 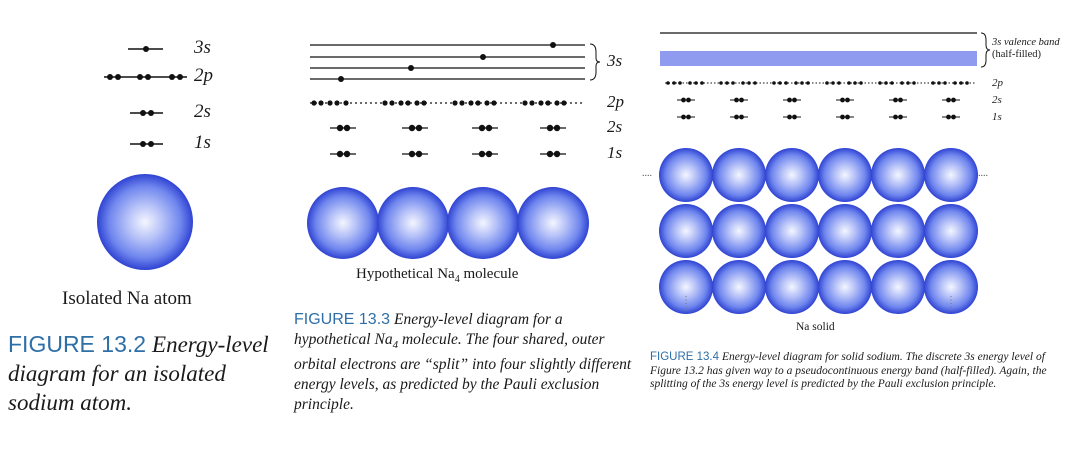 I want to click on molecule-label: Hypothetical Na4 molecule, so click(x=437, y=275).